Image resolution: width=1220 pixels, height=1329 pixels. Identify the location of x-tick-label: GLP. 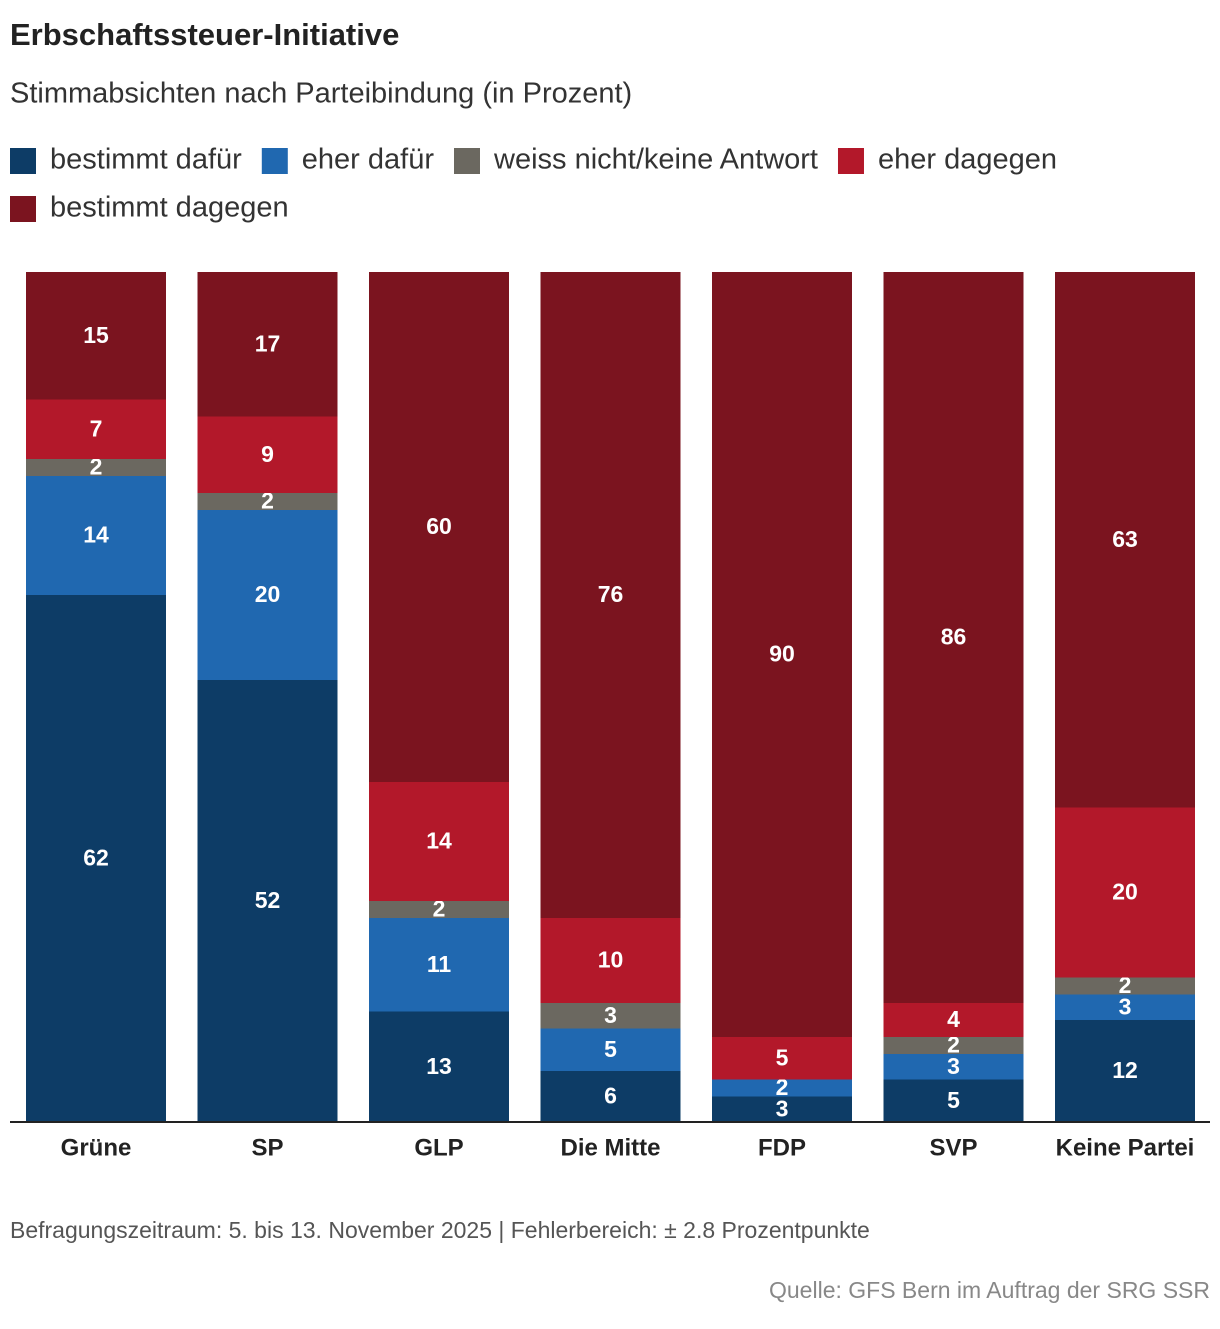
(438, 1147).